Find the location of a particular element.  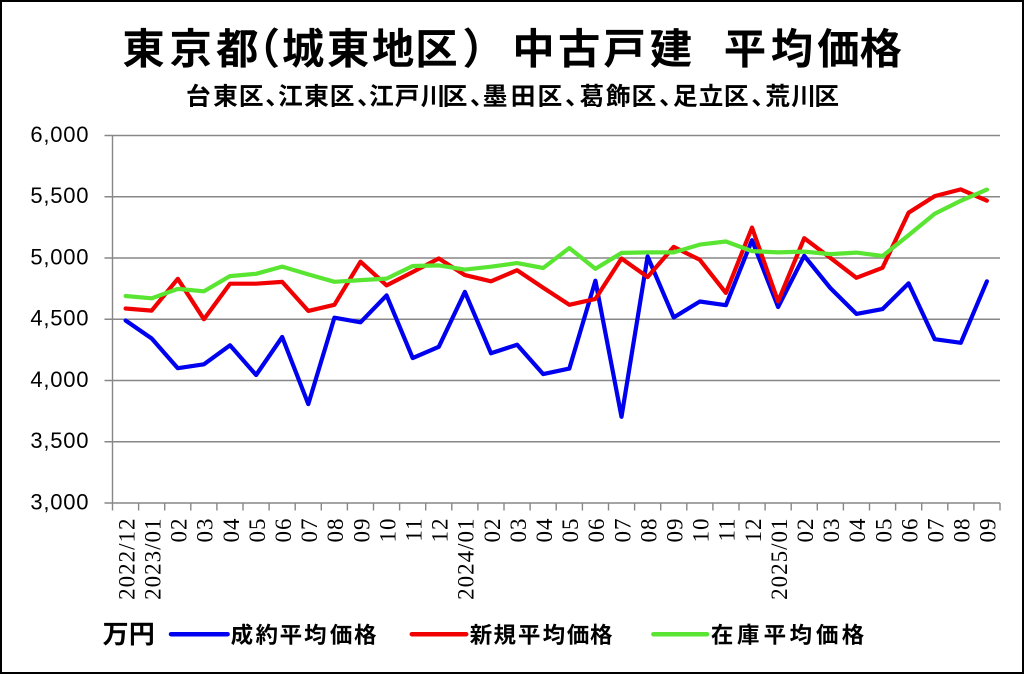

svg-text: 2024/01 is located at coordinates (466, 559).